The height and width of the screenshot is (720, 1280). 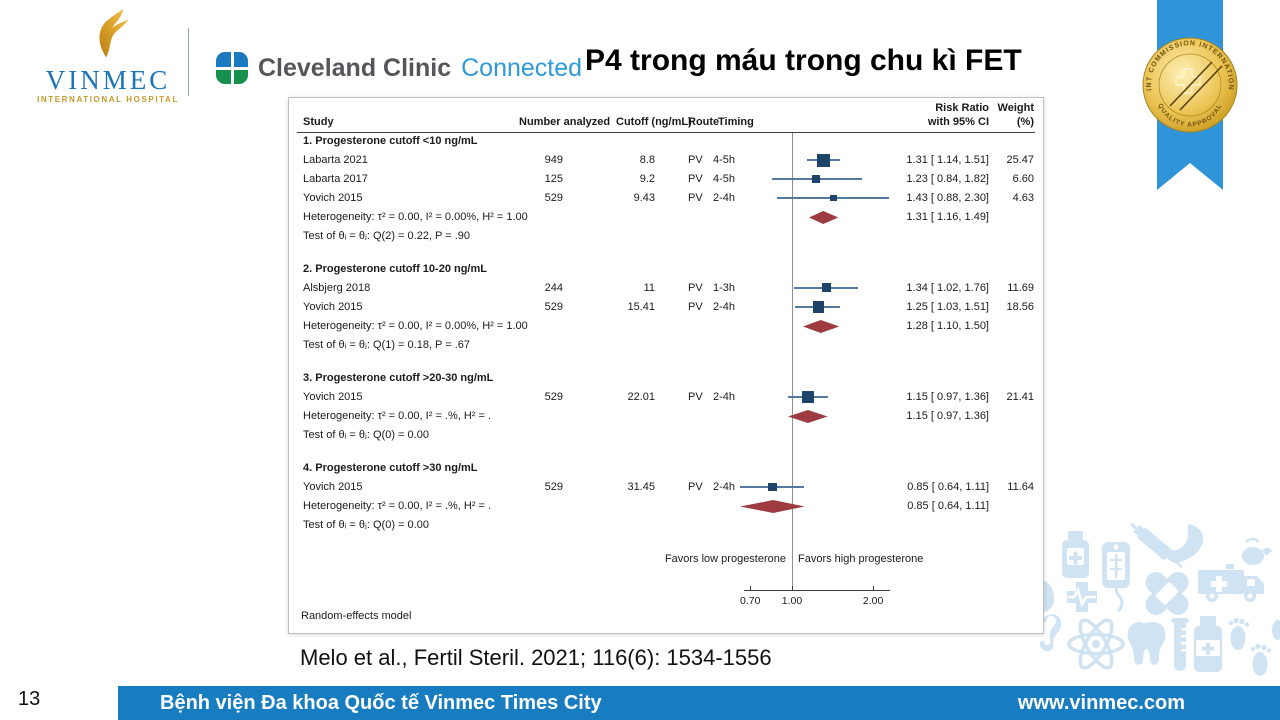 I want to click on footer-website: www.vinmec.com, so click(x=1101, y=703).